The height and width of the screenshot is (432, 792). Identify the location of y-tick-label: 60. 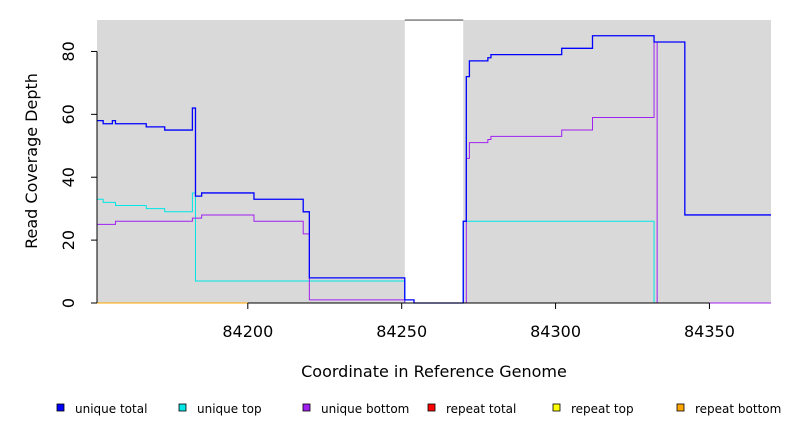
(68, 114).